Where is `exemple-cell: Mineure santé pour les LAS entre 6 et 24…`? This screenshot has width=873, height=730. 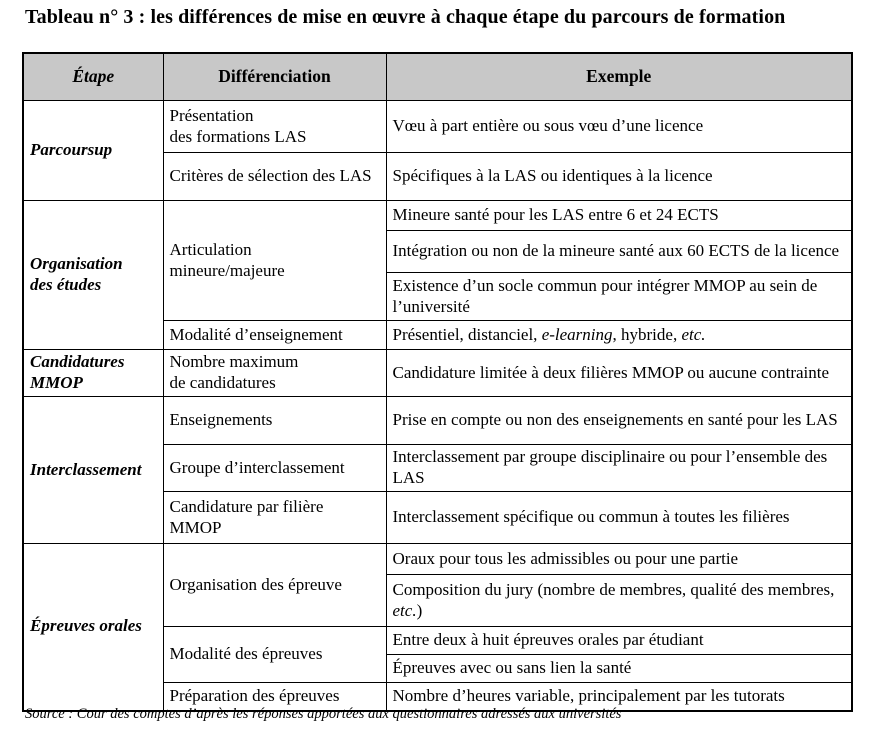 exemple-cell: Mineure santé pour les LAS entre 6 et 24… is located at coordinates (619, 215).